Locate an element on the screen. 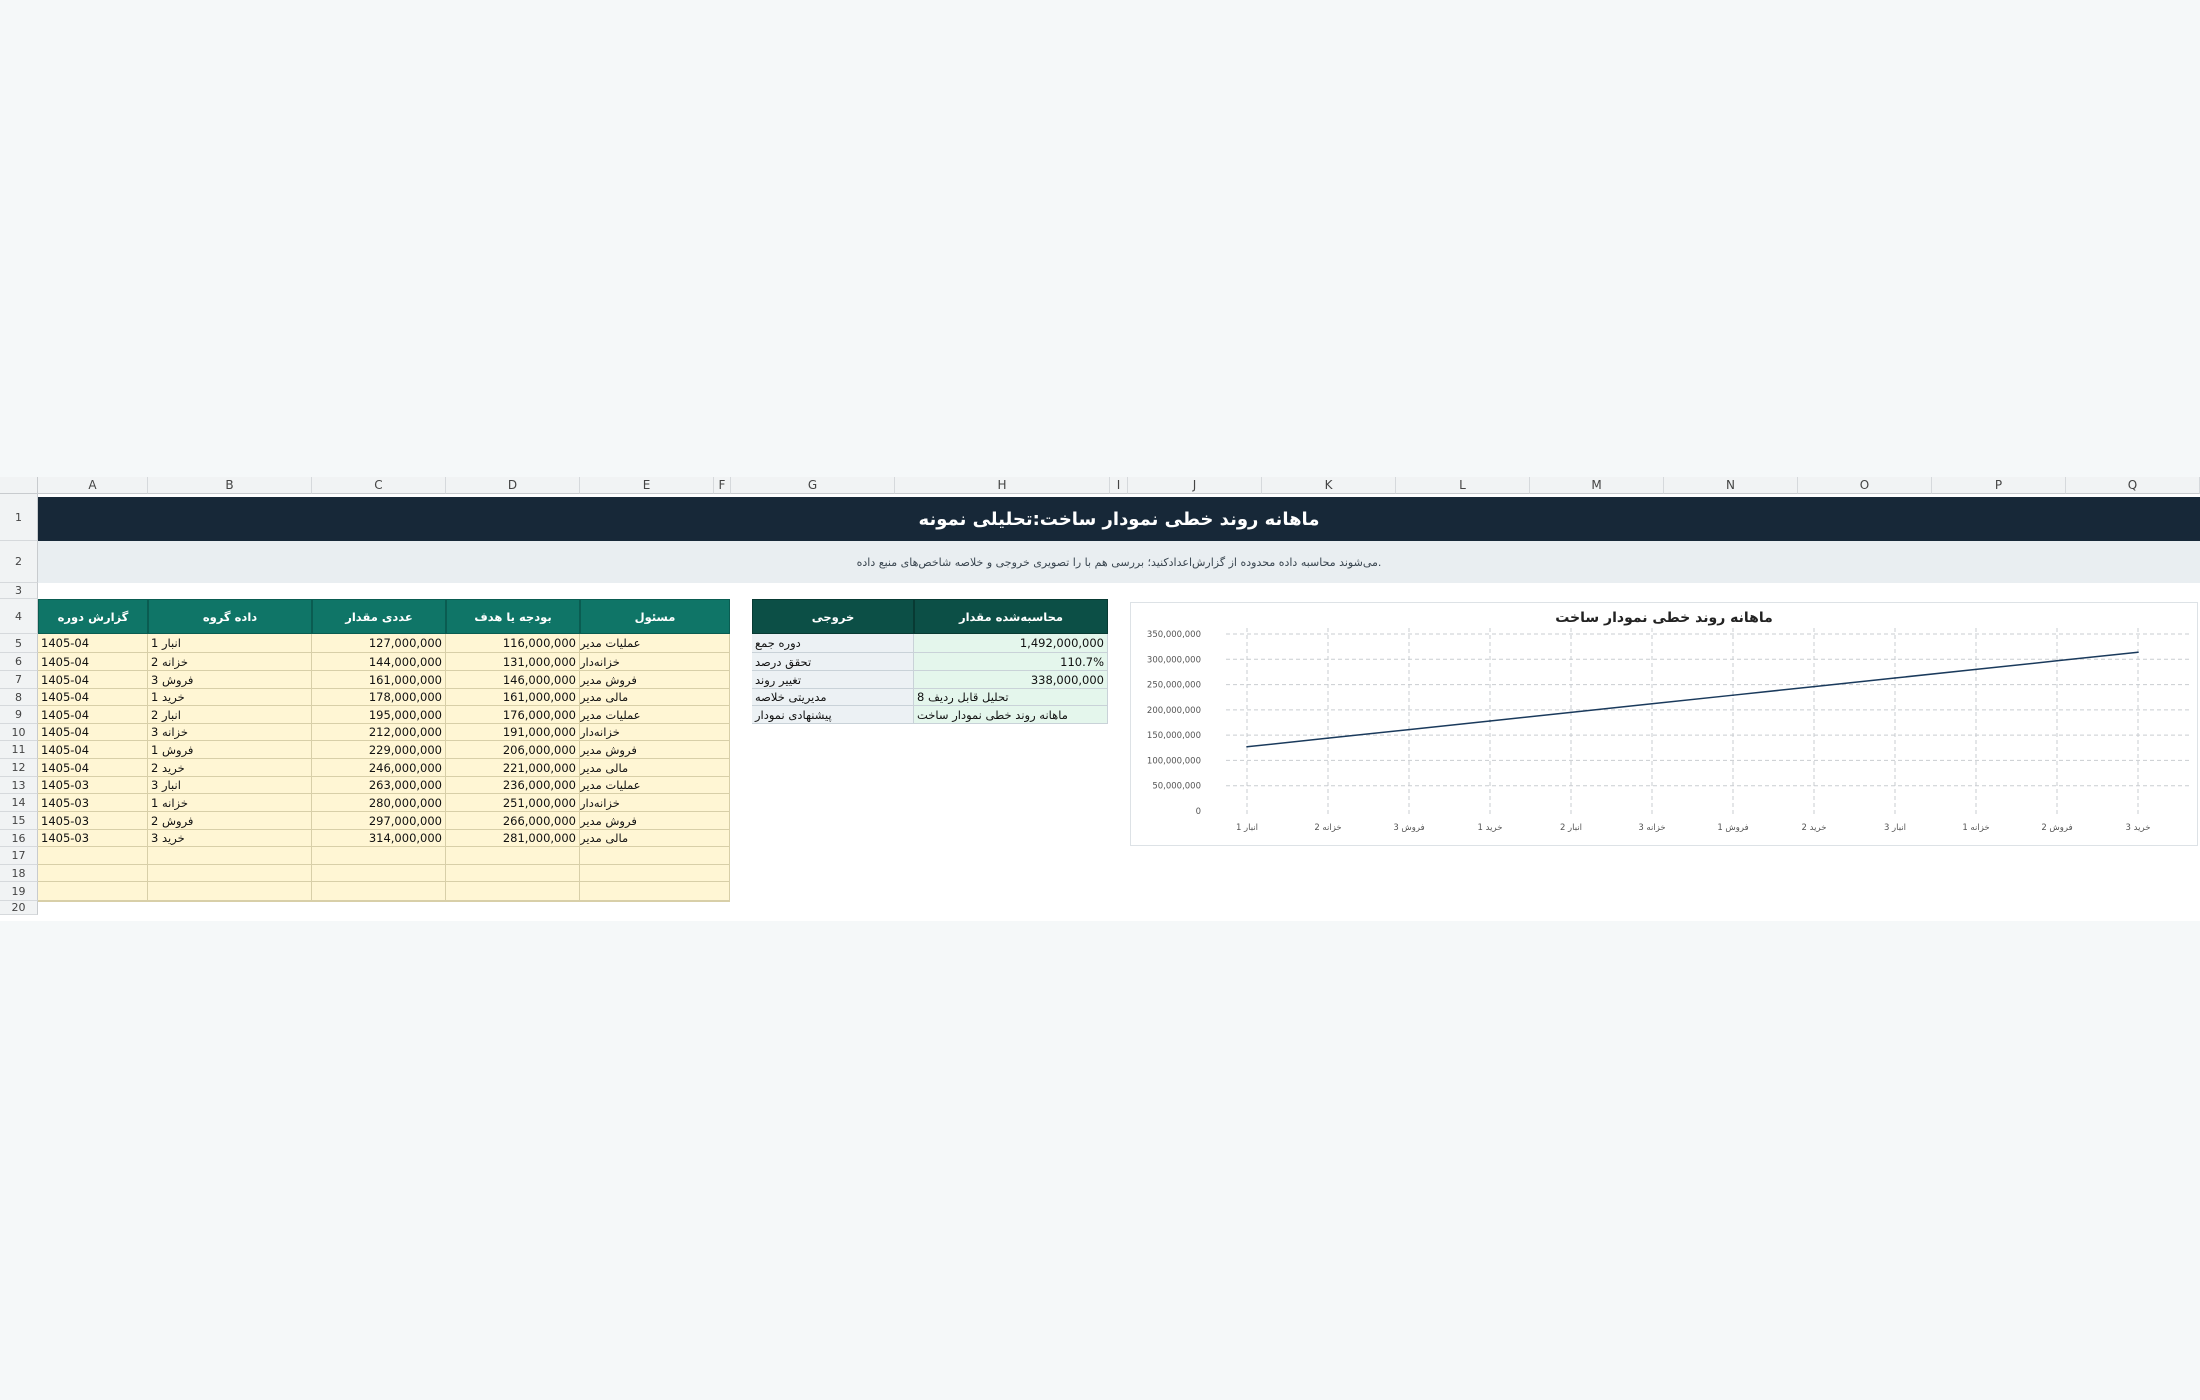 The width and height of the screenshot is (2200, 1400). row-header-17: 17 is located at coordinates (19, 856).